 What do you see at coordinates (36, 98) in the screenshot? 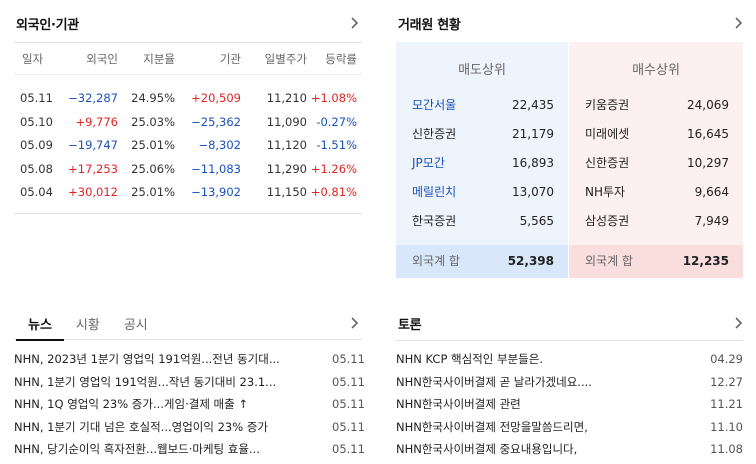
I see `cell-date: 05.11` at bounding box center [36, 98].